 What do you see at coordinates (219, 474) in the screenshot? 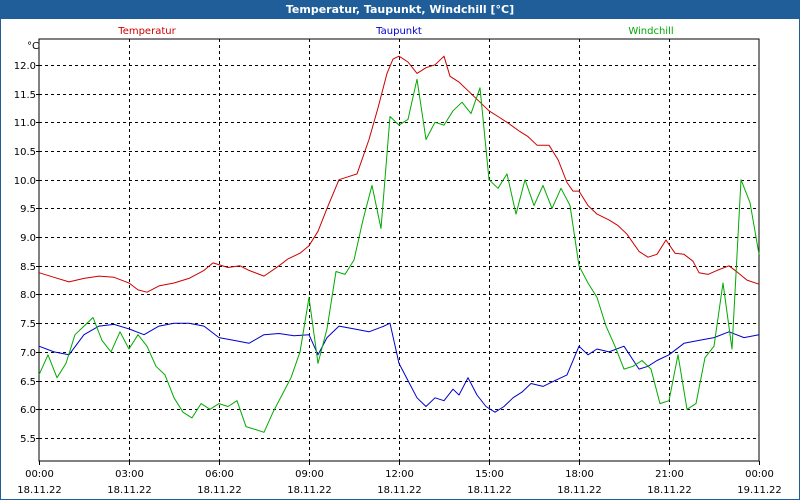
I see `x-tick-time-label: 06:00` at bounding box center [219, 474].